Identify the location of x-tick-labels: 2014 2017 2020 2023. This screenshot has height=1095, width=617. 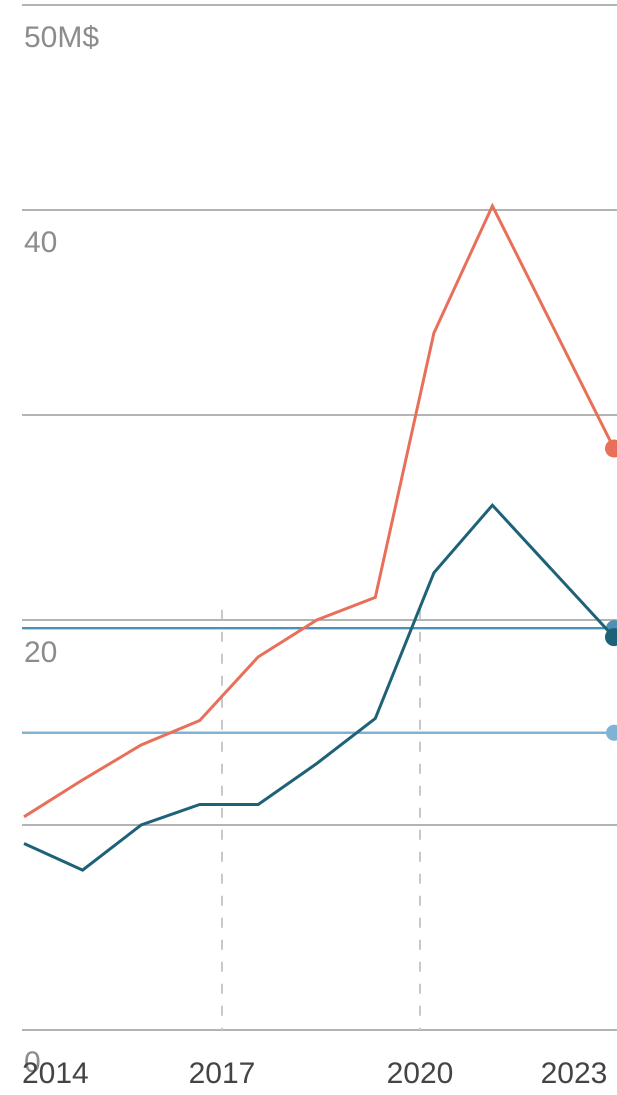
(314, 1073).